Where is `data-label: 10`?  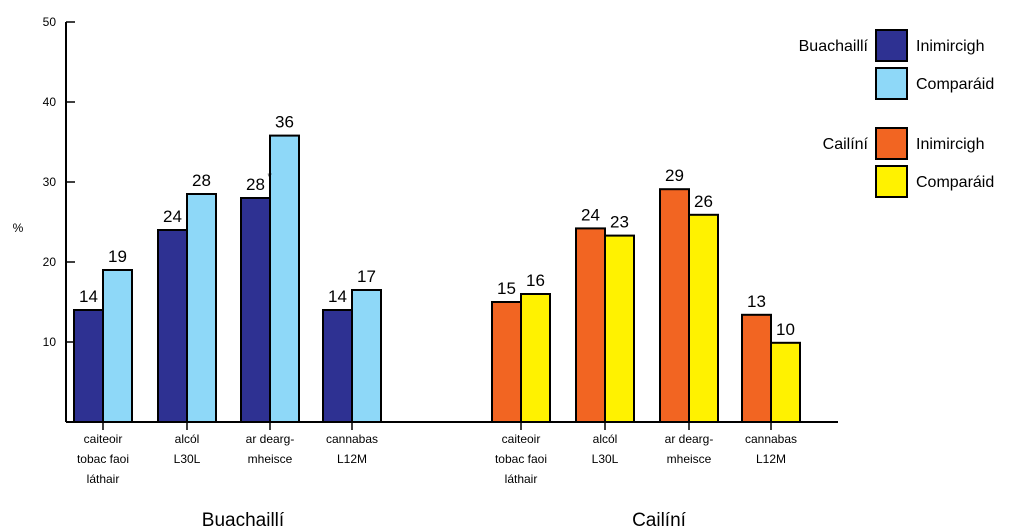
data-label: 10 is located at coordinates (785, 329).